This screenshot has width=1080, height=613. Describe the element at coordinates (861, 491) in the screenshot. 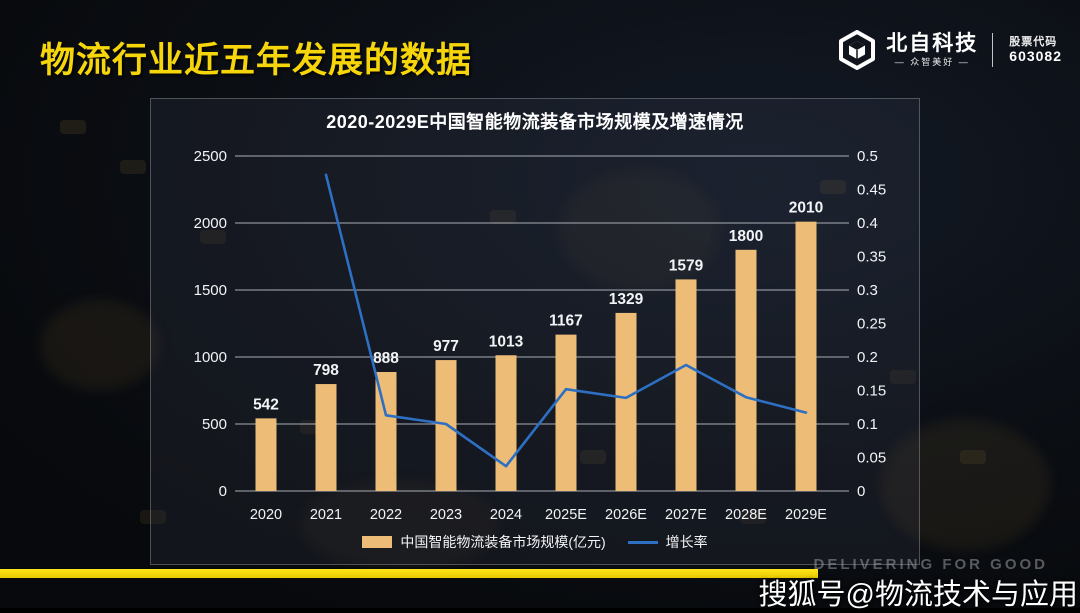

I see `right-axis-tick-label: 0` at that location.